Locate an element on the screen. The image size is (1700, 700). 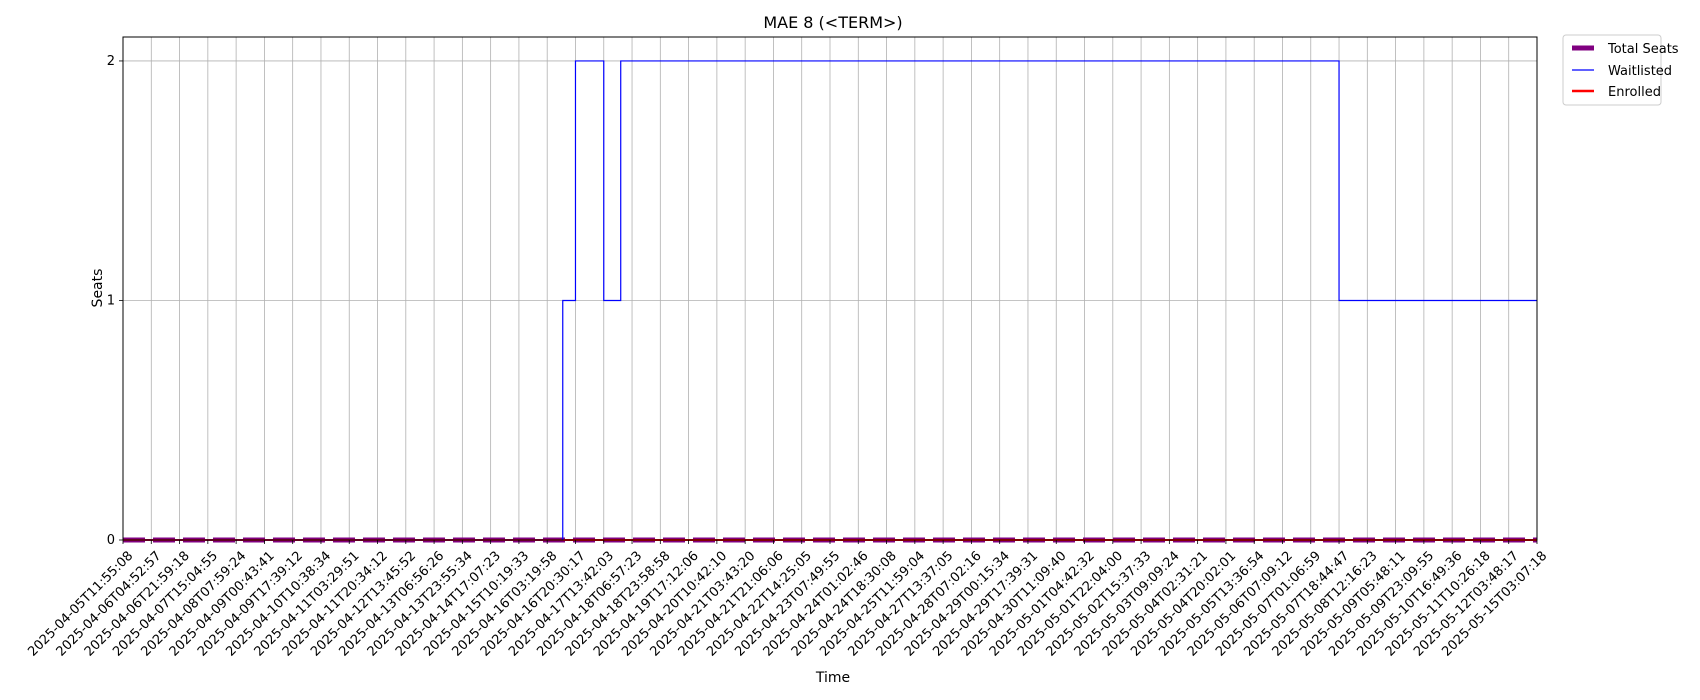
legend-label-enrolled: Enrolled is located at coordinates (1634, 92).